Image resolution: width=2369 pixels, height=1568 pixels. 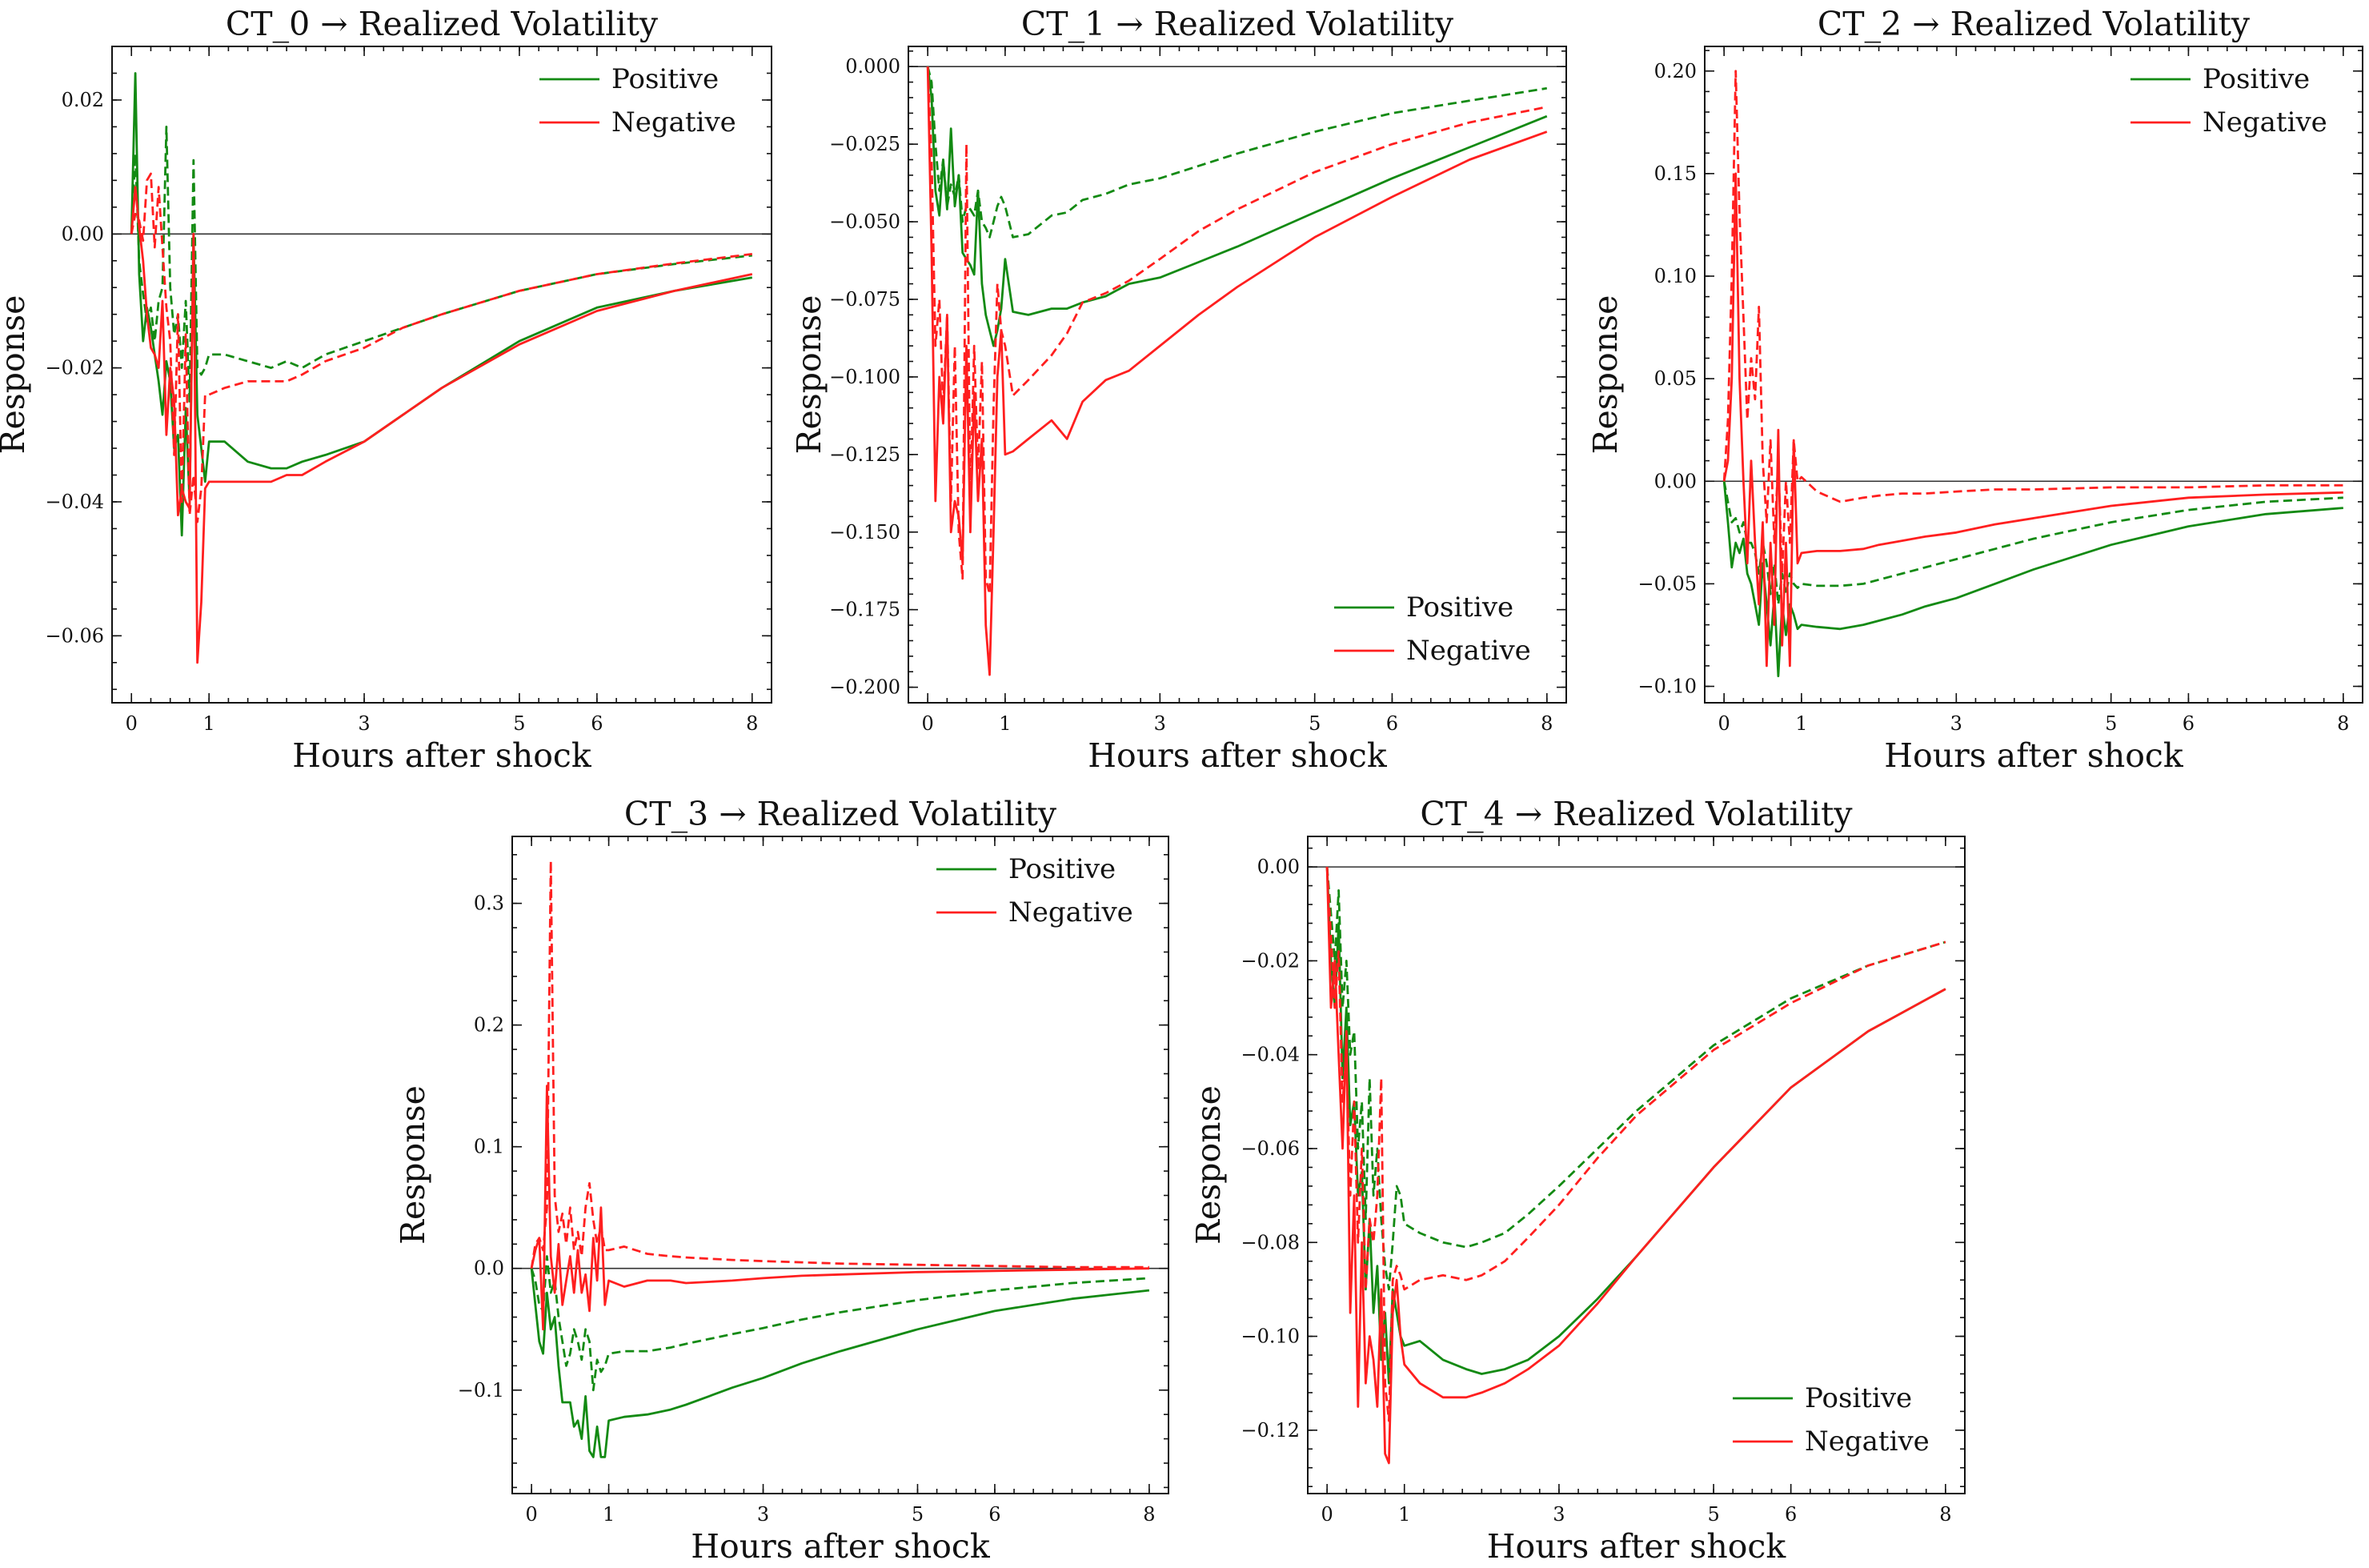 What do you see at coordinates (1270, 1430) in the screenshot?
I see `y-tick-label: −0.12` at bounding box center [1270, 1430].